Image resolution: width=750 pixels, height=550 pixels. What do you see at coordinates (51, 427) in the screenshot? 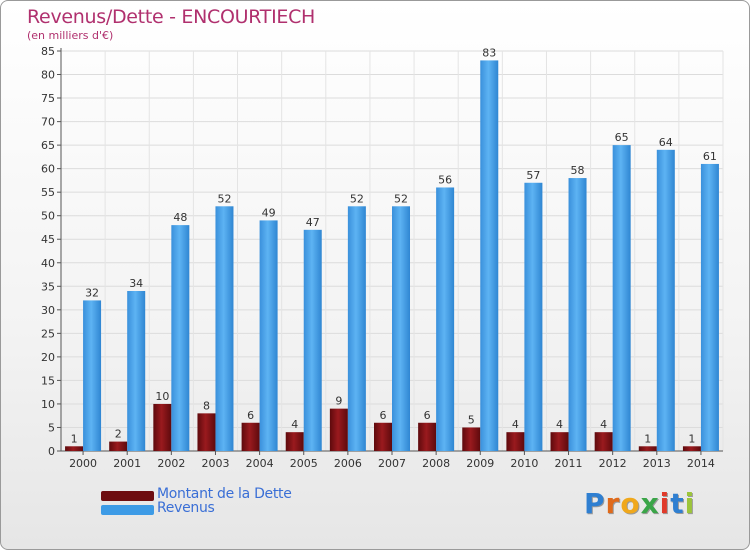
I see `y-tick-label: 5` at bounding box center [51, 427].